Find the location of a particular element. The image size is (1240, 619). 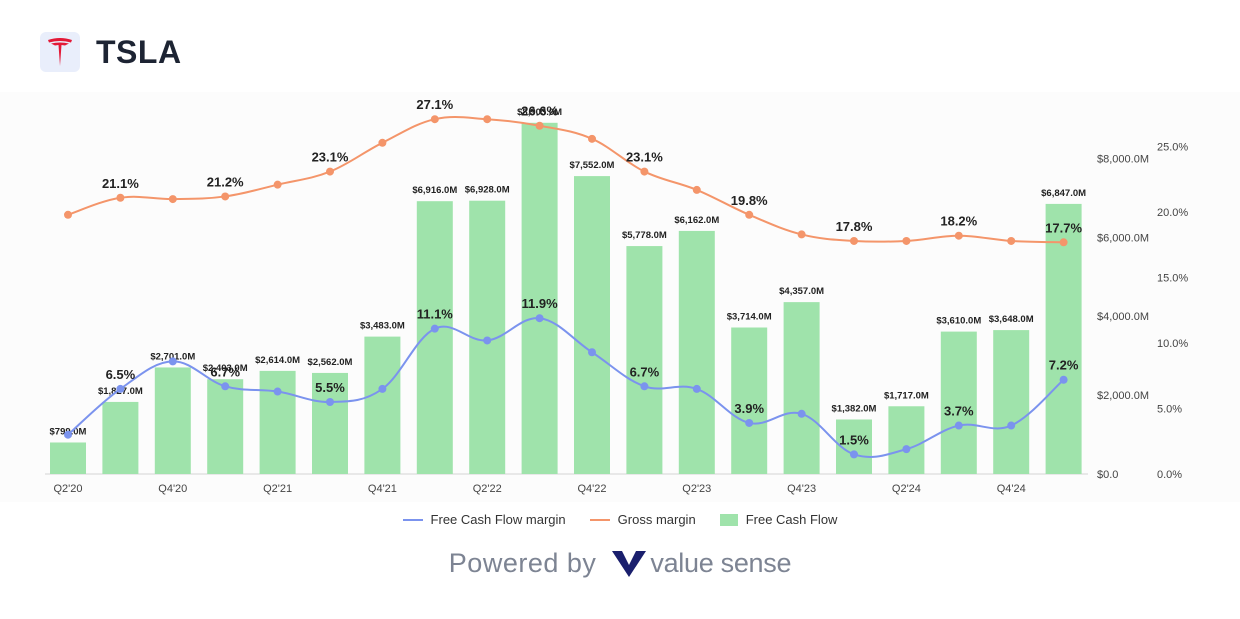

fcf-bar-label: $5,778.0M is located at coordinates (644, 235).